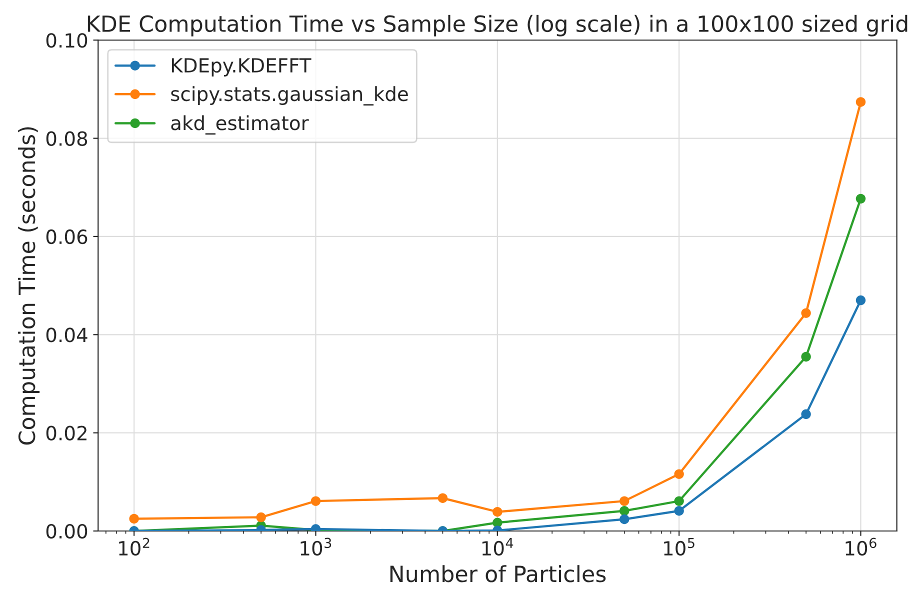 This screenshot has height=590, width=917. I want to click on x-tick-label: 10$^{3}$, so click(316, 547).